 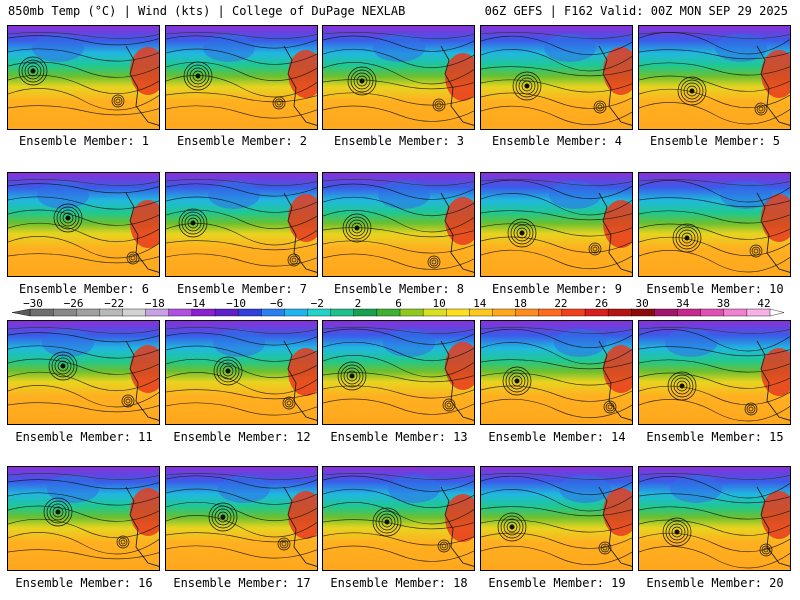 I want to click on ensemble-member-label: Ensemble Member: 18, so click(x=399, y=583).